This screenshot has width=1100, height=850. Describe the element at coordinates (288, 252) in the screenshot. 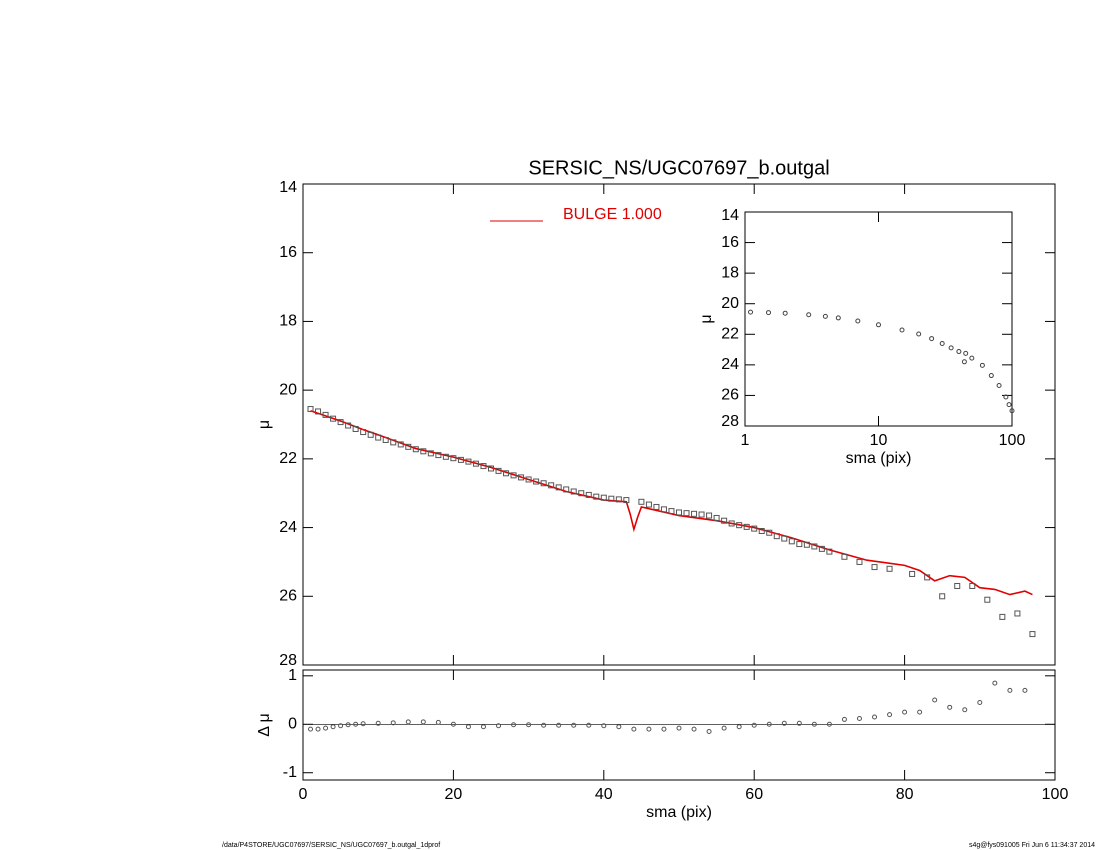

I see `y-tick-label: 16` at that location.